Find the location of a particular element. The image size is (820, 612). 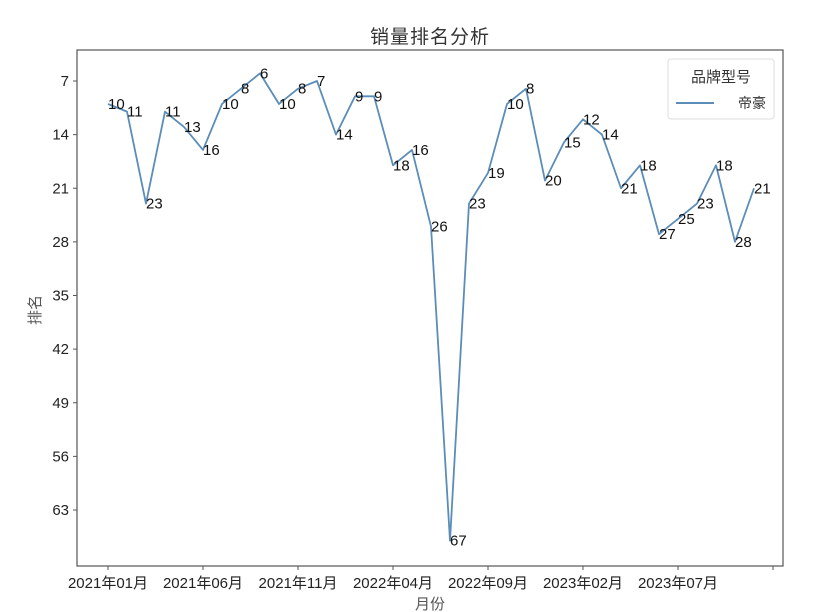

x-tick-label: 2021年06月 is located at coordinates (203, 583).